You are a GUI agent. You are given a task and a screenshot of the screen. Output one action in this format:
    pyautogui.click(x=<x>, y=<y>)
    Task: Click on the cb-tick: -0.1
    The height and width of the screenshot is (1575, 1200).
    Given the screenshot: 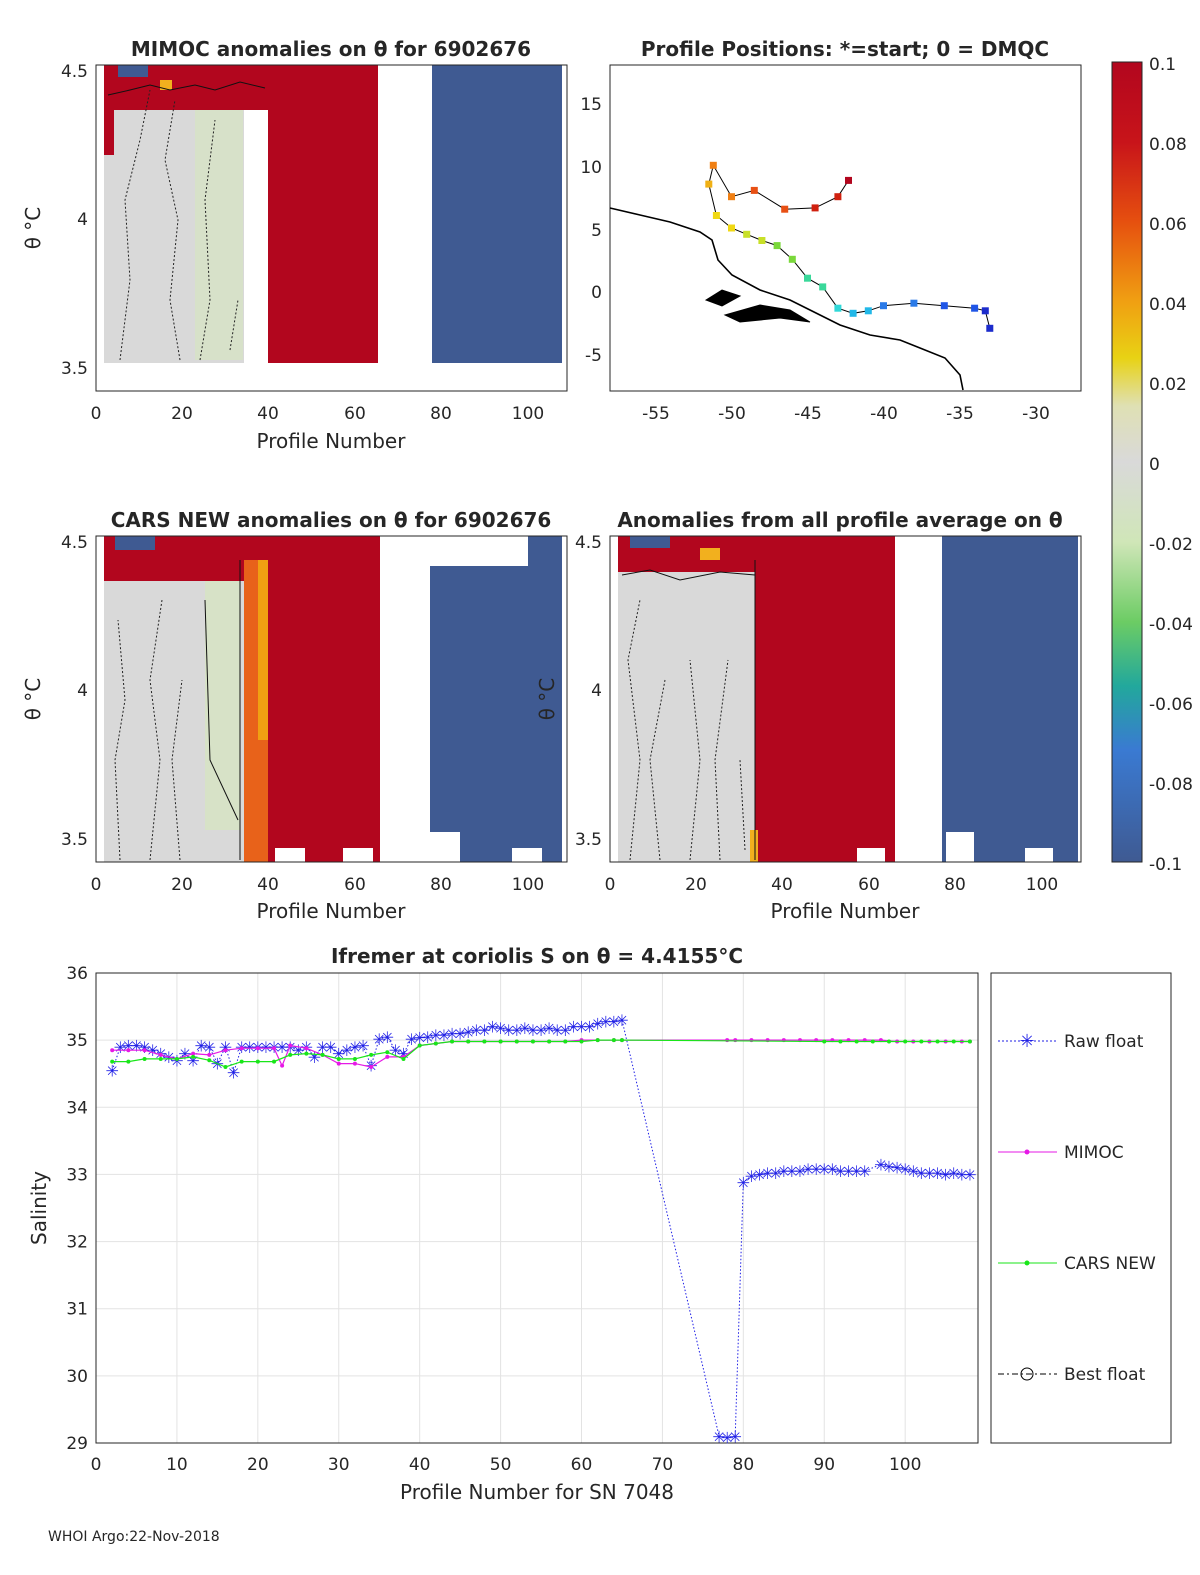 What is the action you would take?
    pyautogui.click(x=1165, y=865)
    